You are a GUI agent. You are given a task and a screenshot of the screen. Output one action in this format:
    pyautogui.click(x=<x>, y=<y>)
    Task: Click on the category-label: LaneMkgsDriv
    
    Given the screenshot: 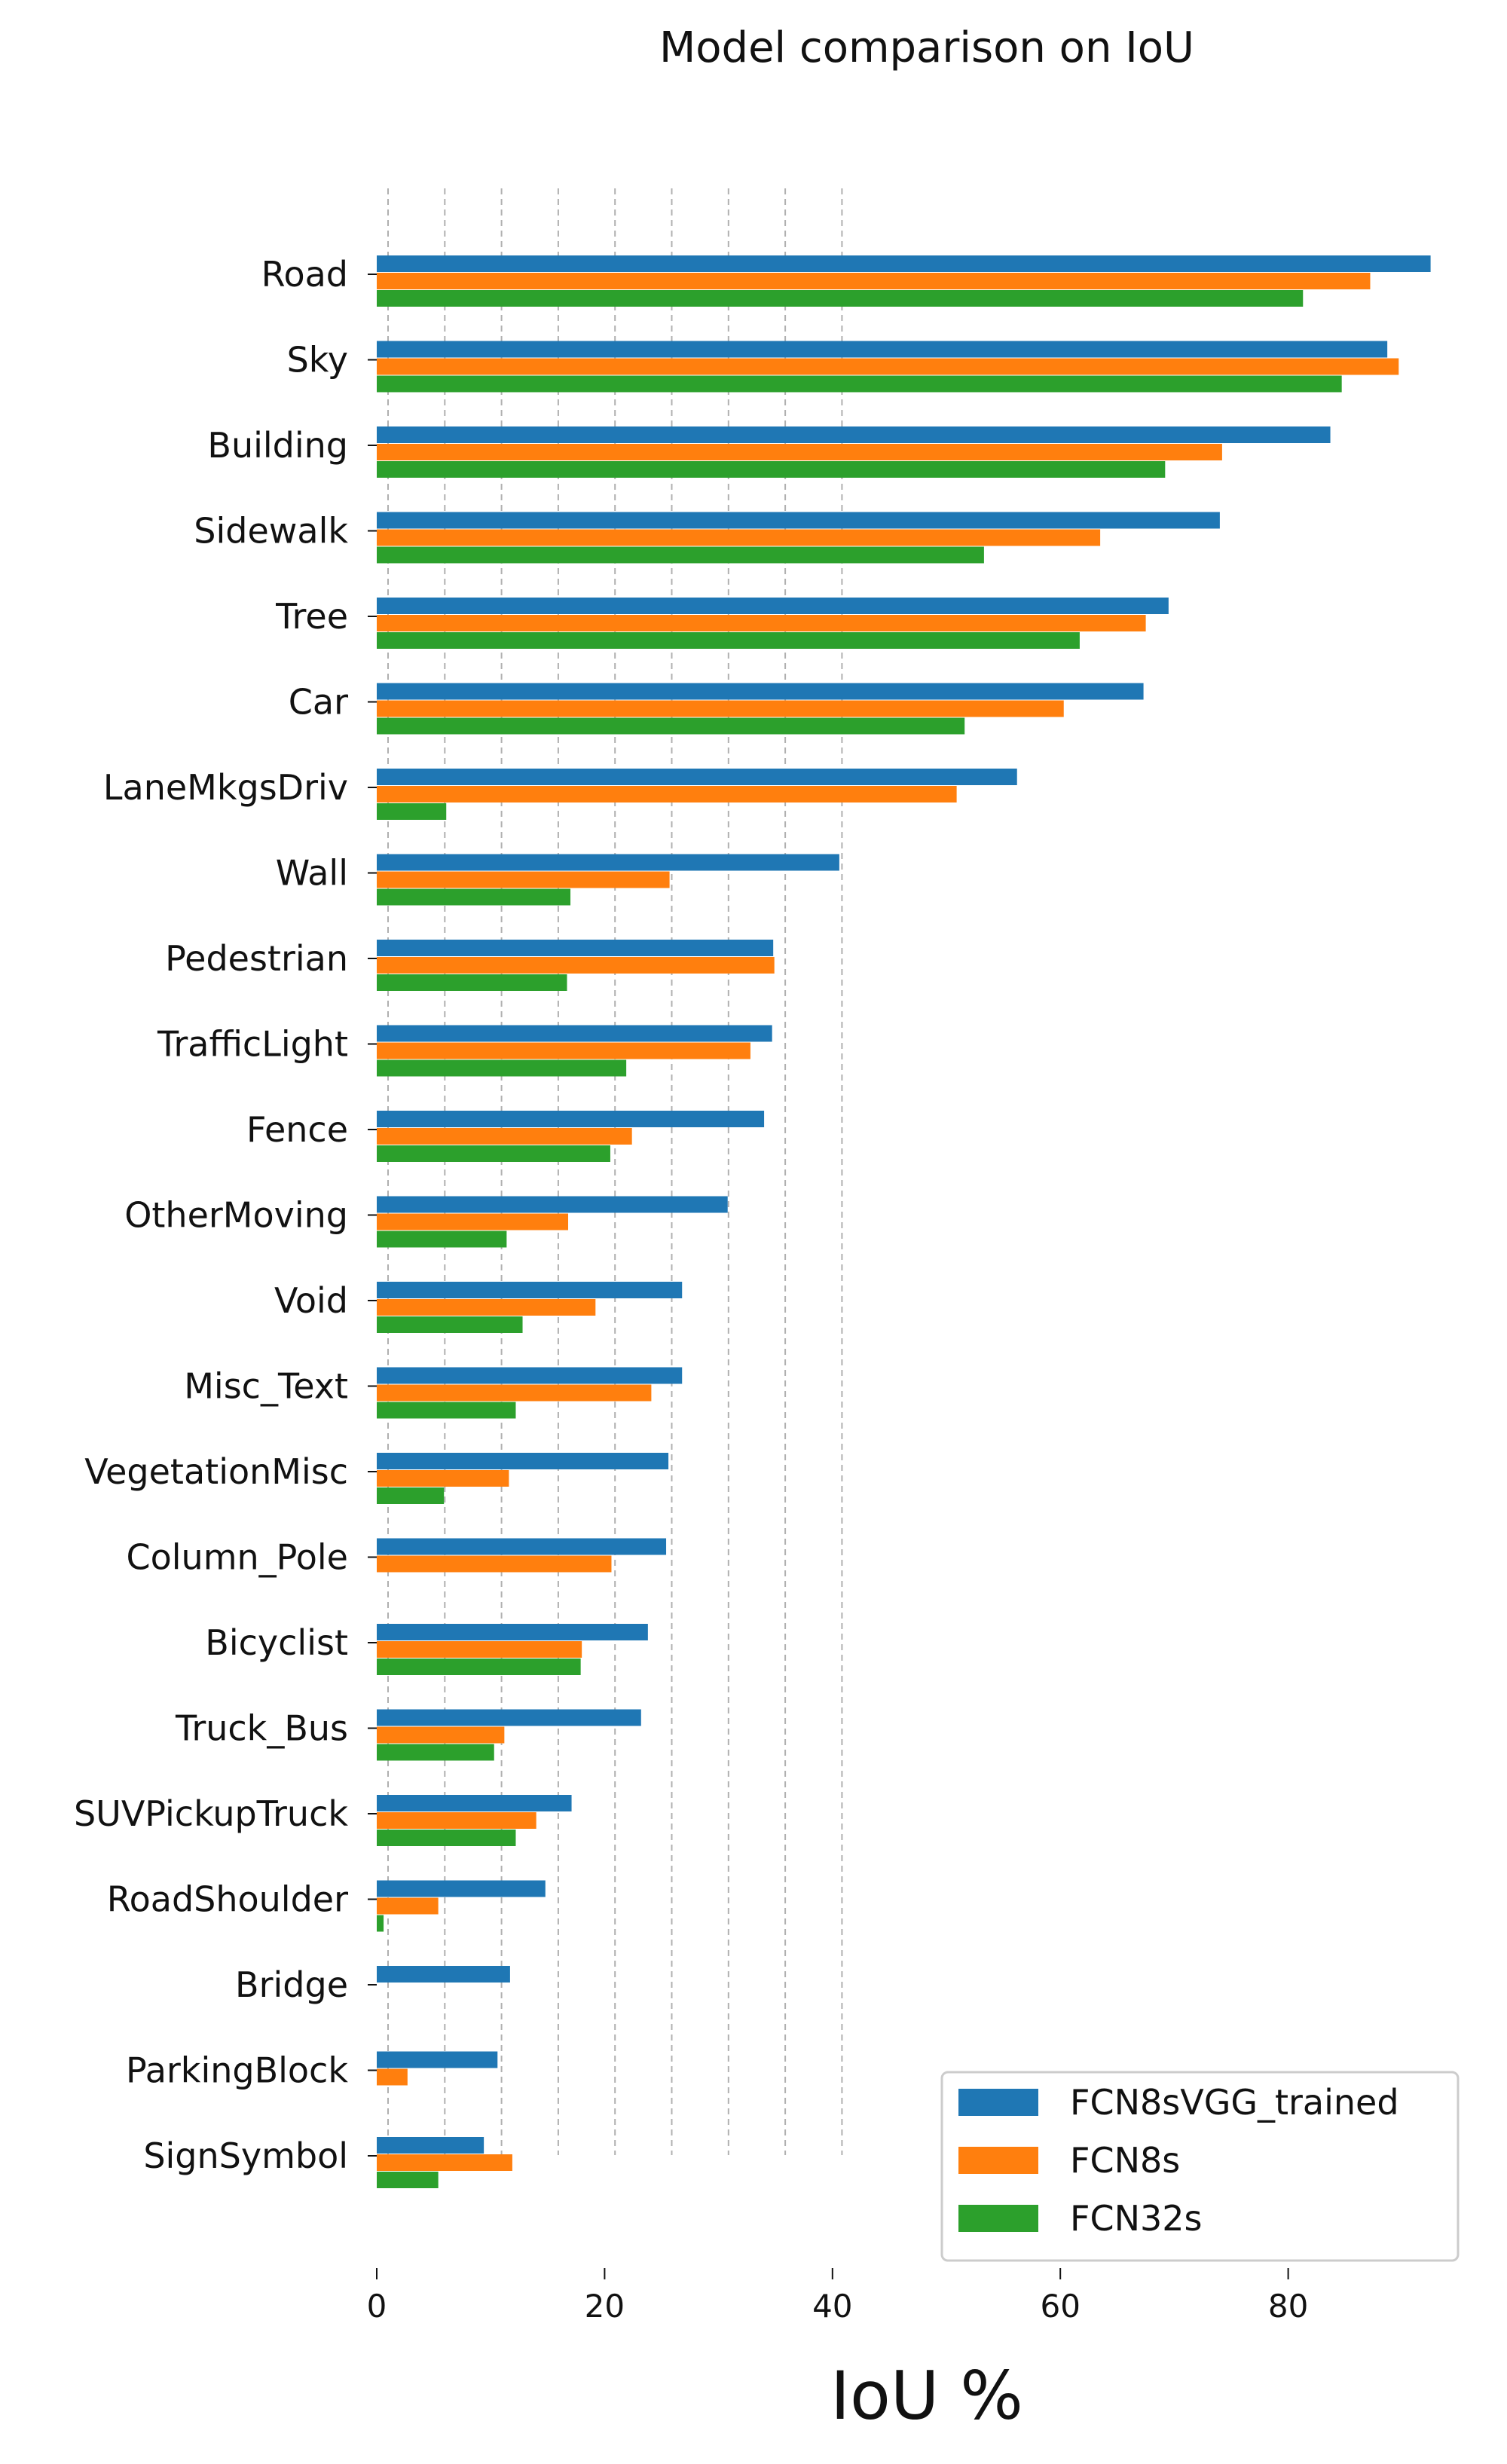 What is the action you would take?
    pyautogui.click(x=225, y=787)
    